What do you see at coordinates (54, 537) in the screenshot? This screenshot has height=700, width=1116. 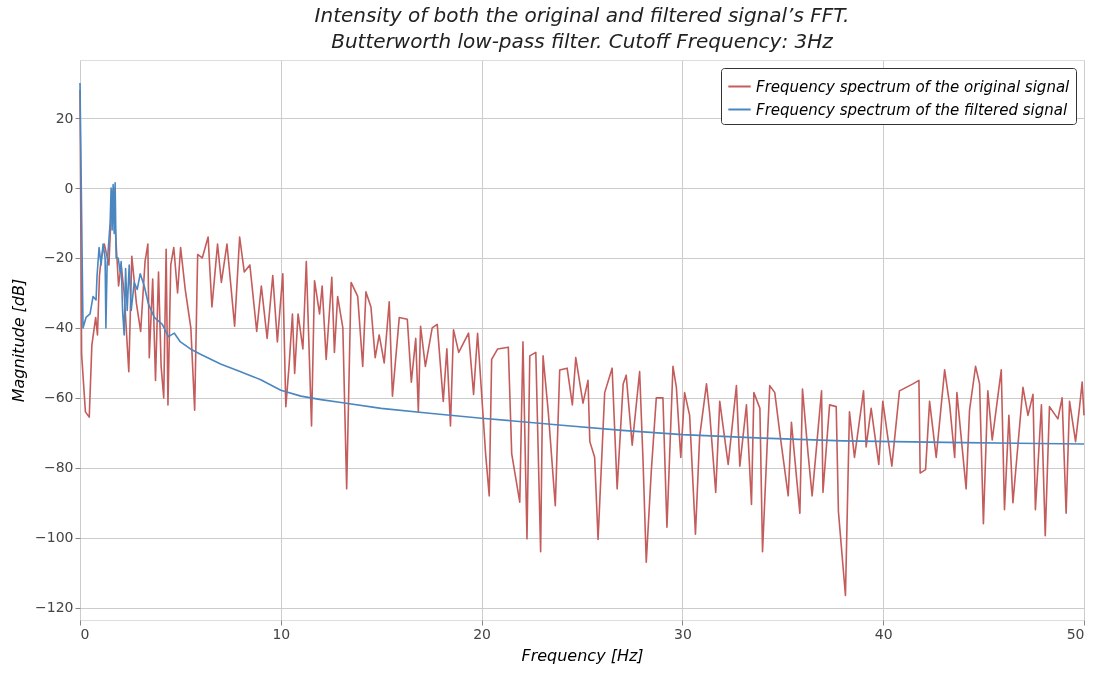 I see `y-tick-label: −100` at bounding box center [54, 537].